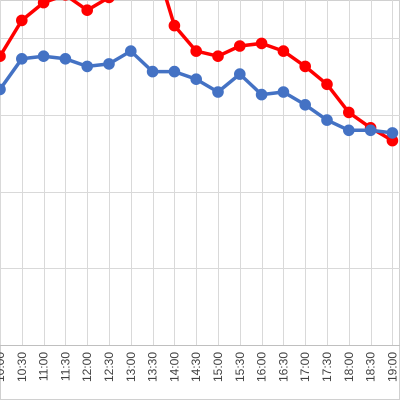 This screenshot has width=400, height=405. Describe the element at coordinates (131, 367) in the screenshot. I see `x-tick-label-13:00: 13:00` at that location.